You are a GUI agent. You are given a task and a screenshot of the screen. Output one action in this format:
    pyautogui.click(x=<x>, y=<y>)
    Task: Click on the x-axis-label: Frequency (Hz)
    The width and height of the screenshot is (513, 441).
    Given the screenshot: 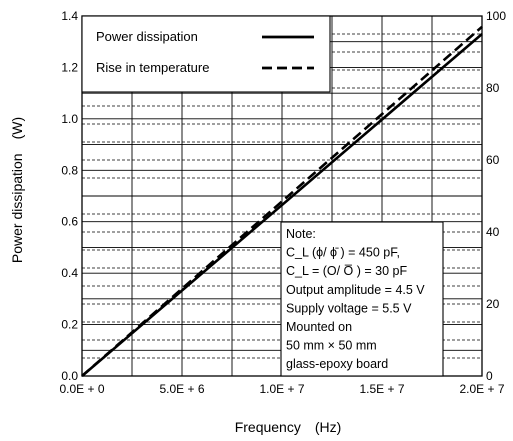 What is the action you would take?
    pyautogui.click(x=288, y=427)
    